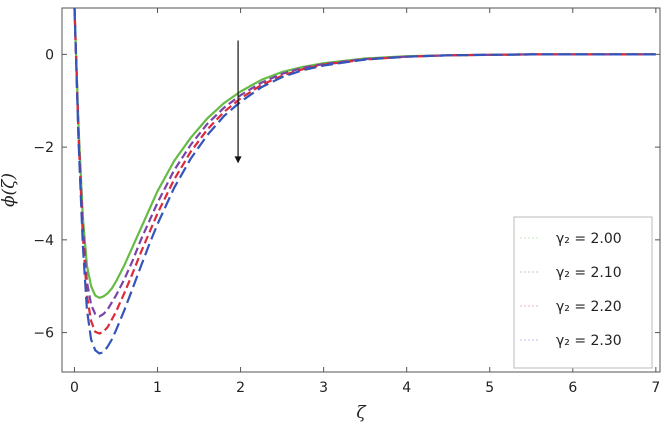 The image size is (666, 432). Describe the element at coordinates (571, 290) in the screenshot. I see `legend-items: γ₂ = 2.00 γ₂ = 2.10 γ₂ = 2.20 γ₂ = 2.30` at that location.